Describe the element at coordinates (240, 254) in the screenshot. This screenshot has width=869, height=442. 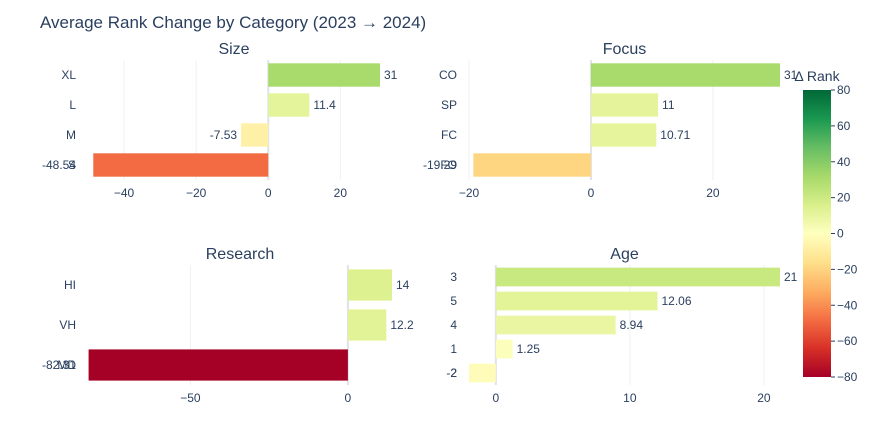
I see `panel-title: Research` at that location.